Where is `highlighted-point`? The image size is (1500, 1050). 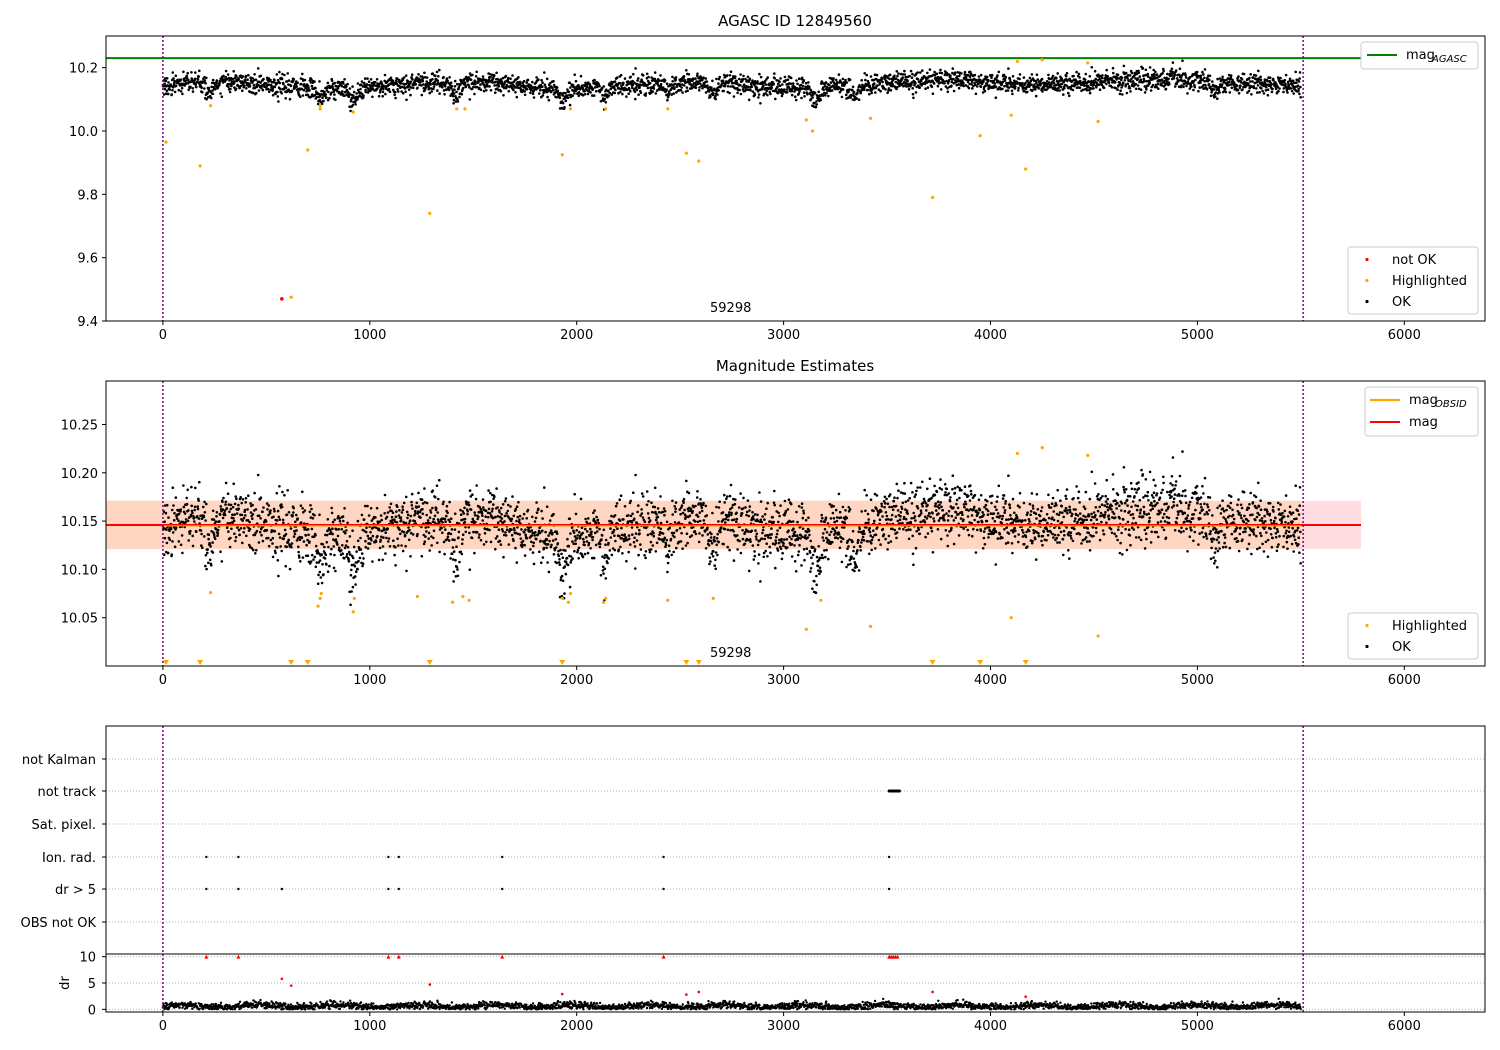 highlighted-point is located at coordinates (353, 112).